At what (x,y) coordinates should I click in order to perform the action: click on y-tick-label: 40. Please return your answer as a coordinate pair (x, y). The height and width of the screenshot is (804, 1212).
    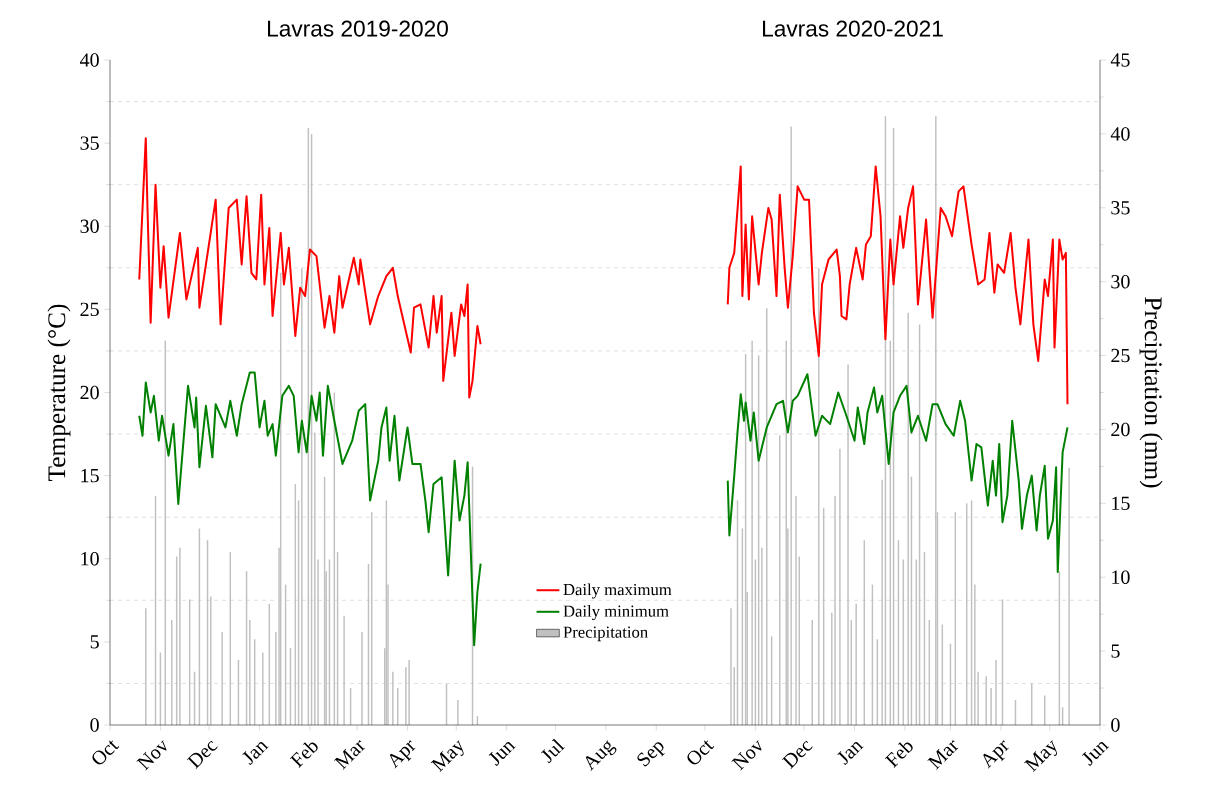
    Looking at the image, I should click on (89, 60).